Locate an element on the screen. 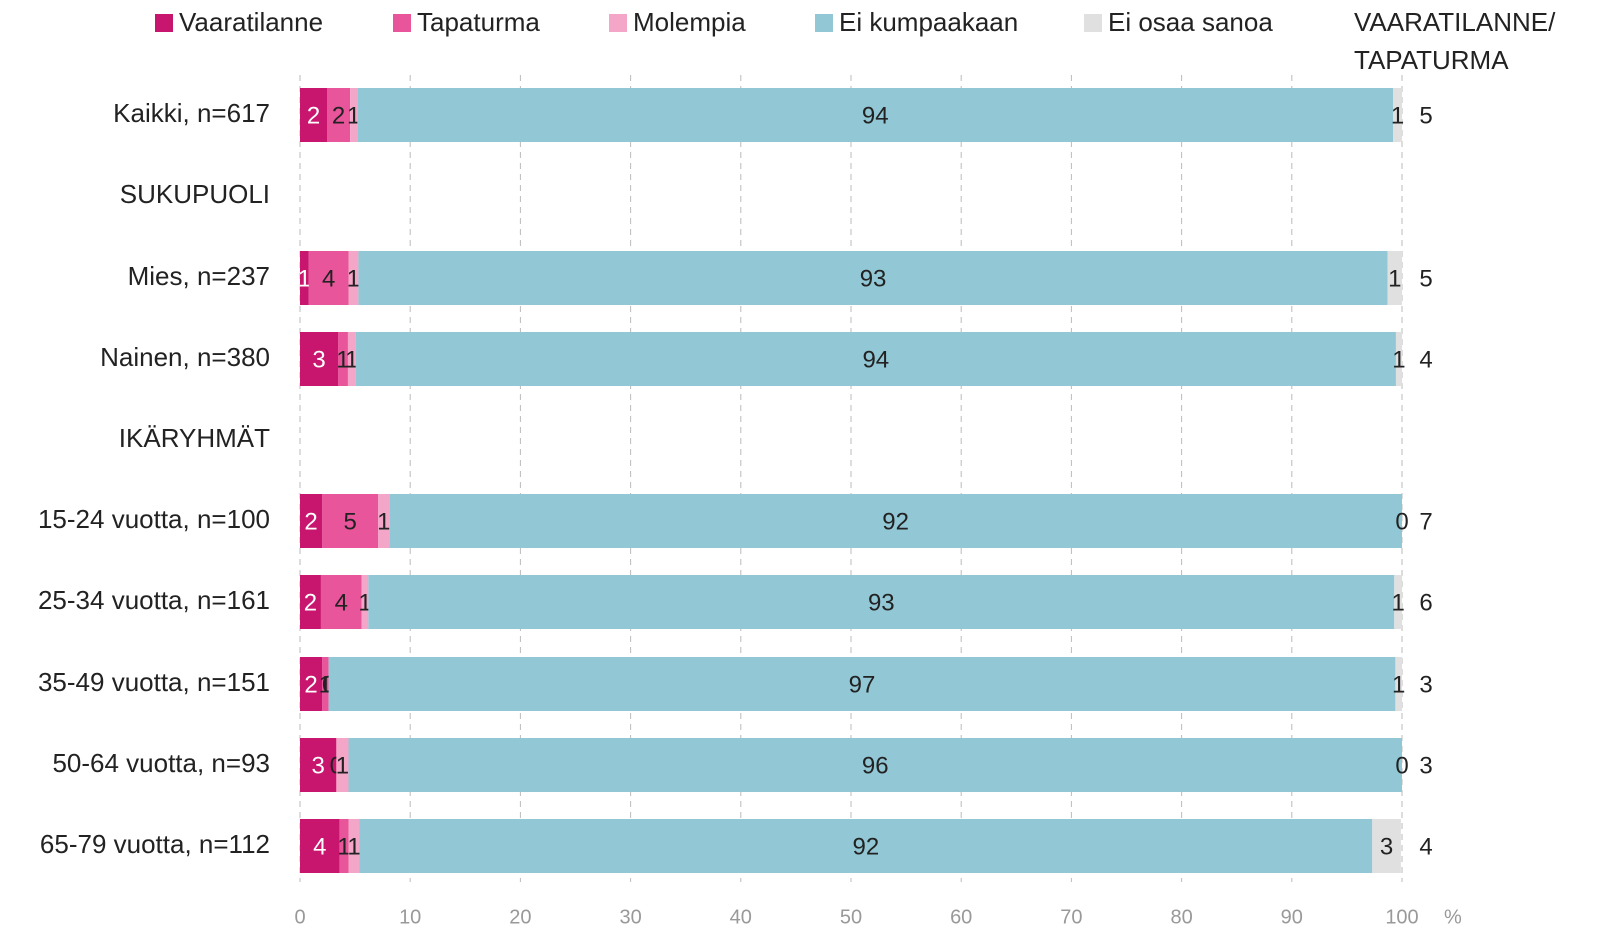 The height and width of the screenshot is (949, 1602). x-tick-label: 10 is located at coordinates (410, 917).